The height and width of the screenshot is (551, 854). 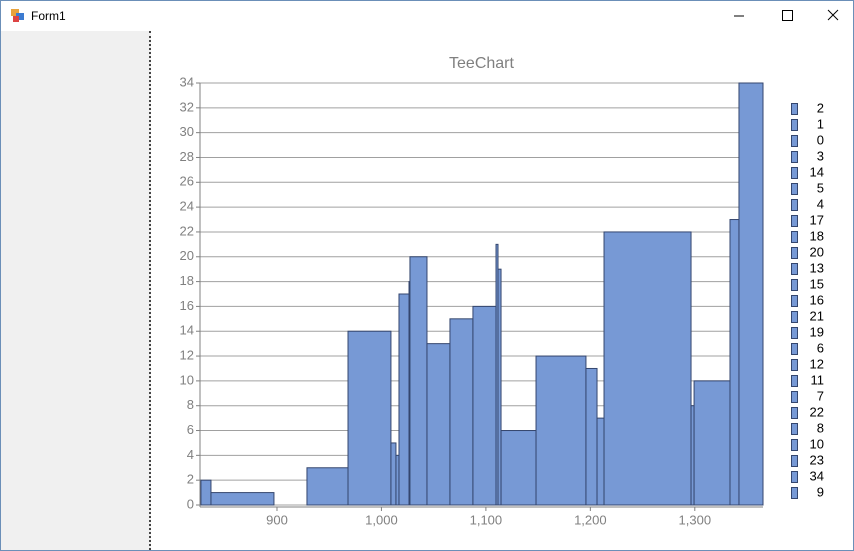 What do you see at coordinates (187, 330) in the screenshot?
I see `y-tick-label: 14` at bounding box center [187, 330].